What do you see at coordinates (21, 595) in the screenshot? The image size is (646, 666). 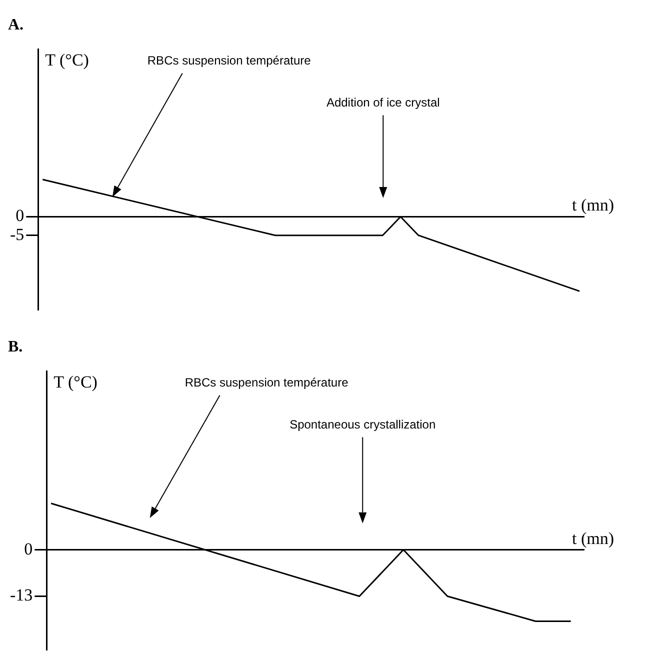 I see `y-tick-label: -13` at bounding box center [21, 595].